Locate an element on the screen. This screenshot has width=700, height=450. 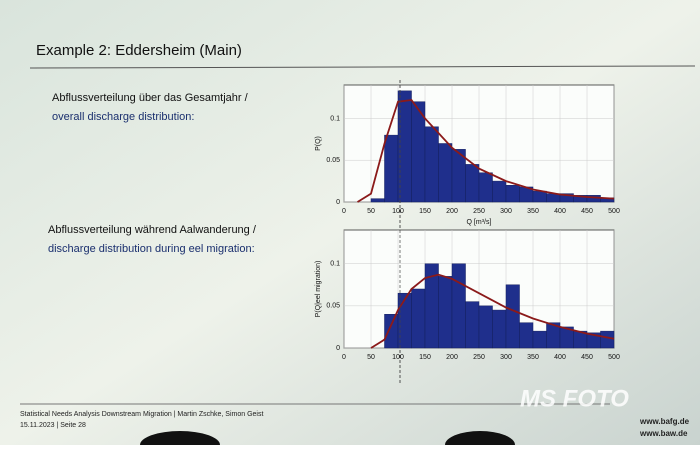
text: Abflussverteilung über das Gesamtjahr / is located at coordinates (150, 98).